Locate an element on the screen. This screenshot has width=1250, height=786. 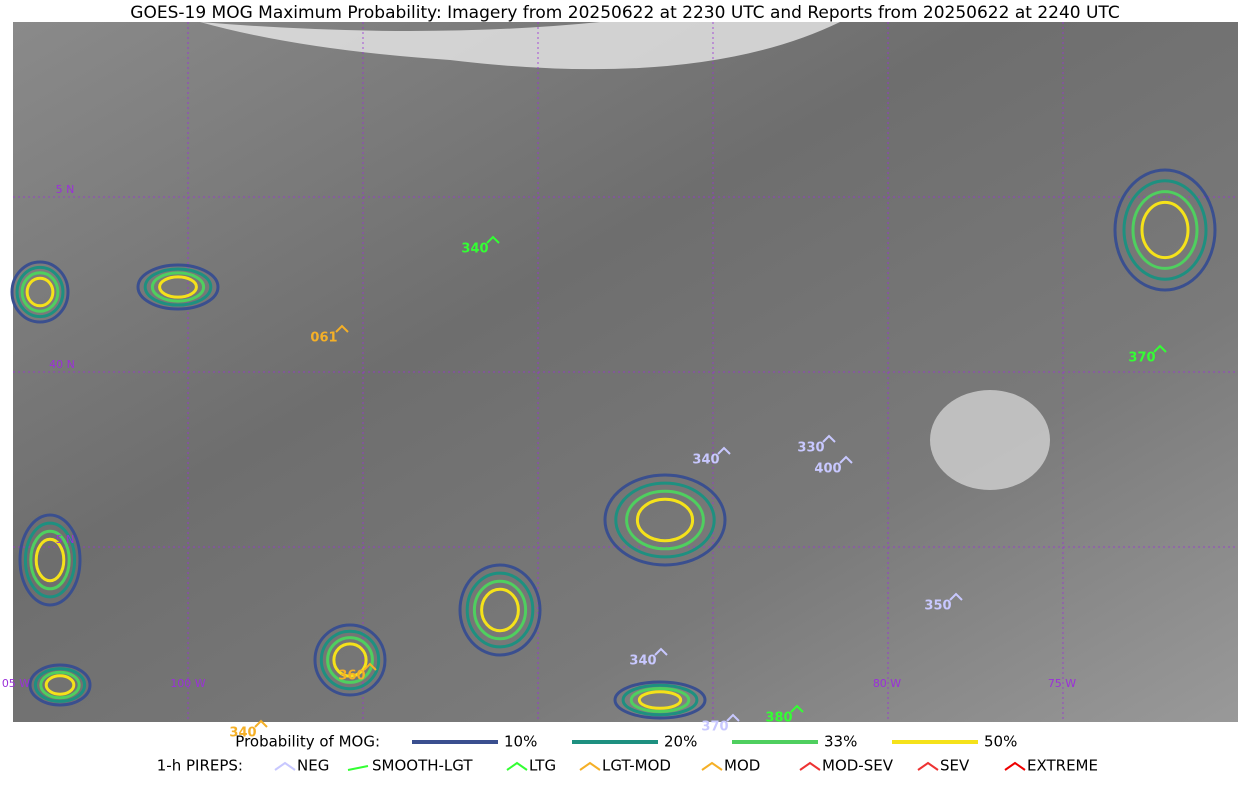
legend-label: SEV is located at coordinates (955, 766).